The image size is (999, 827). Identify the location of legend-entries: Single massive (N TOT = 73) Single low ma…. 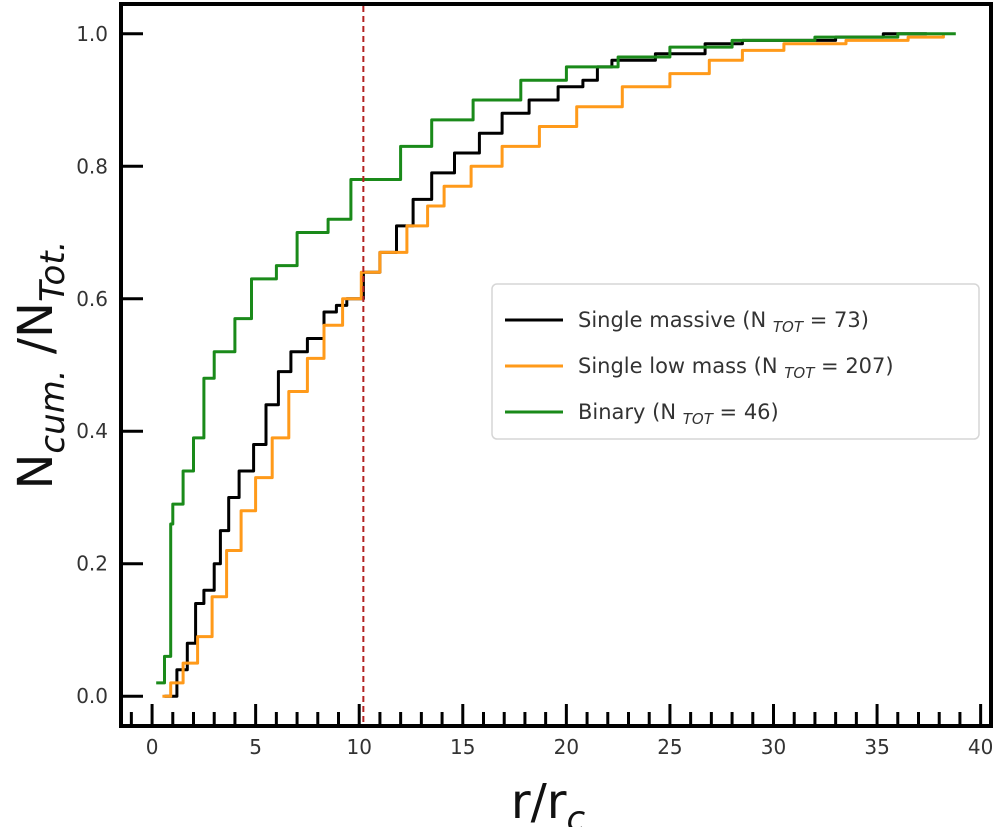
(699, 368).